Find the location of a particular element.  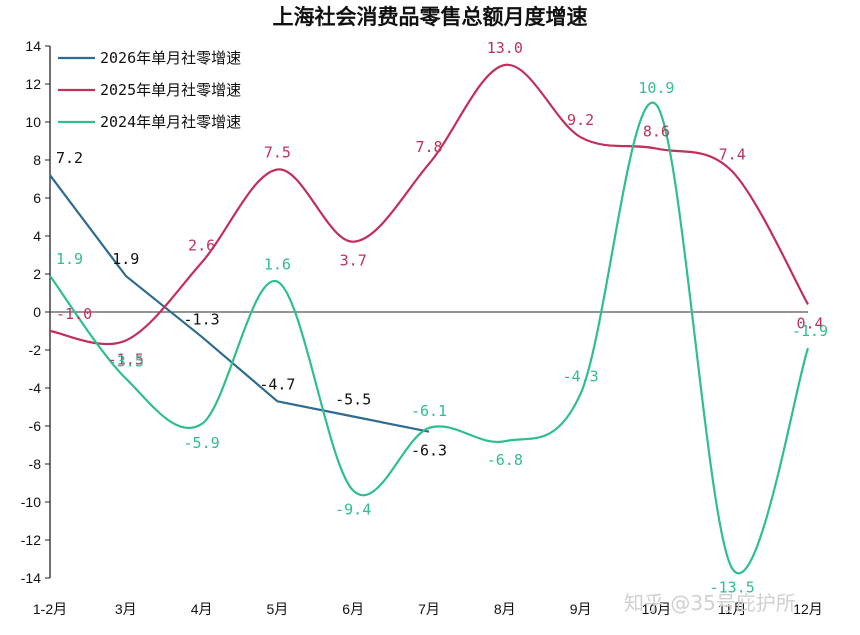

y-tick-label: 0 is located at coordinates (37, 312).